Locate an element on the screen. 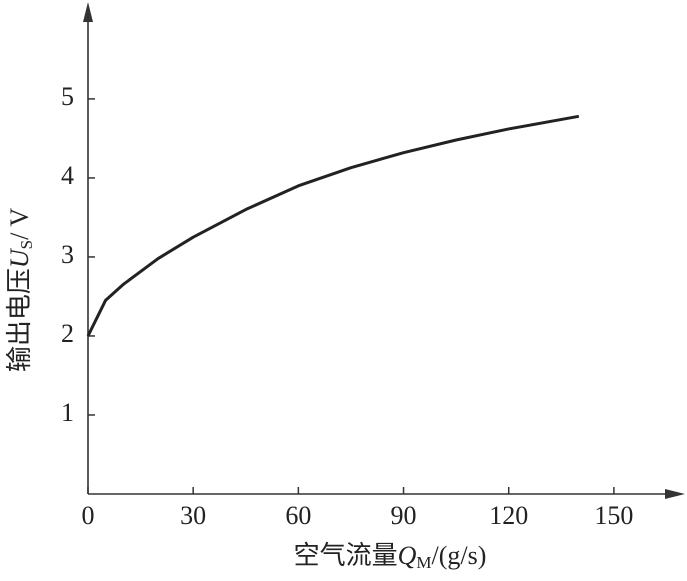 This screenshot has height=581, width=687. y-label-subscript: S is located at coordinates (26, 244).